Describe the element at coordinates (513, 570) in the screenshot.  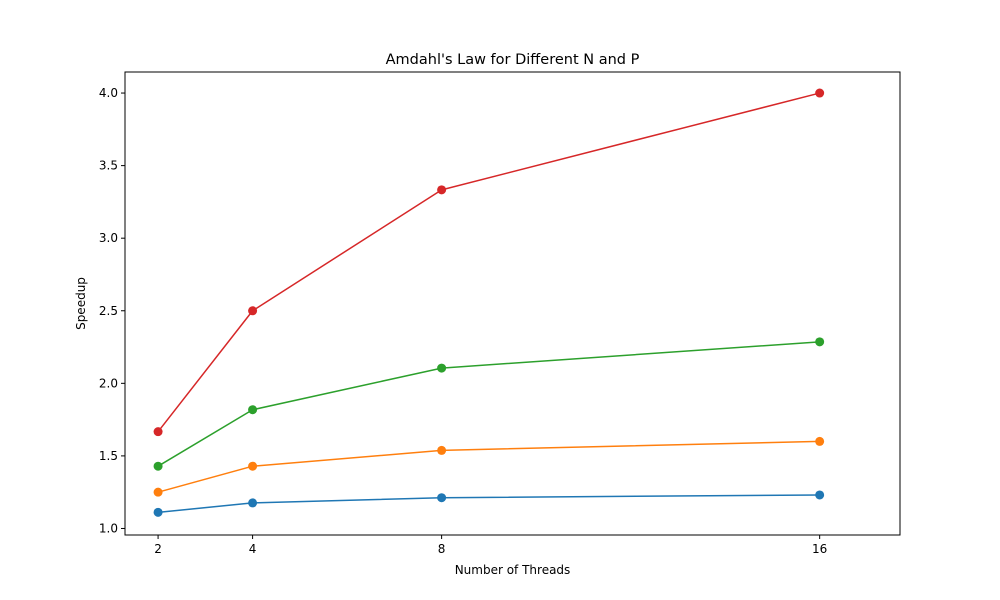
I see `x-axis-label: Number of Threads` at that location.